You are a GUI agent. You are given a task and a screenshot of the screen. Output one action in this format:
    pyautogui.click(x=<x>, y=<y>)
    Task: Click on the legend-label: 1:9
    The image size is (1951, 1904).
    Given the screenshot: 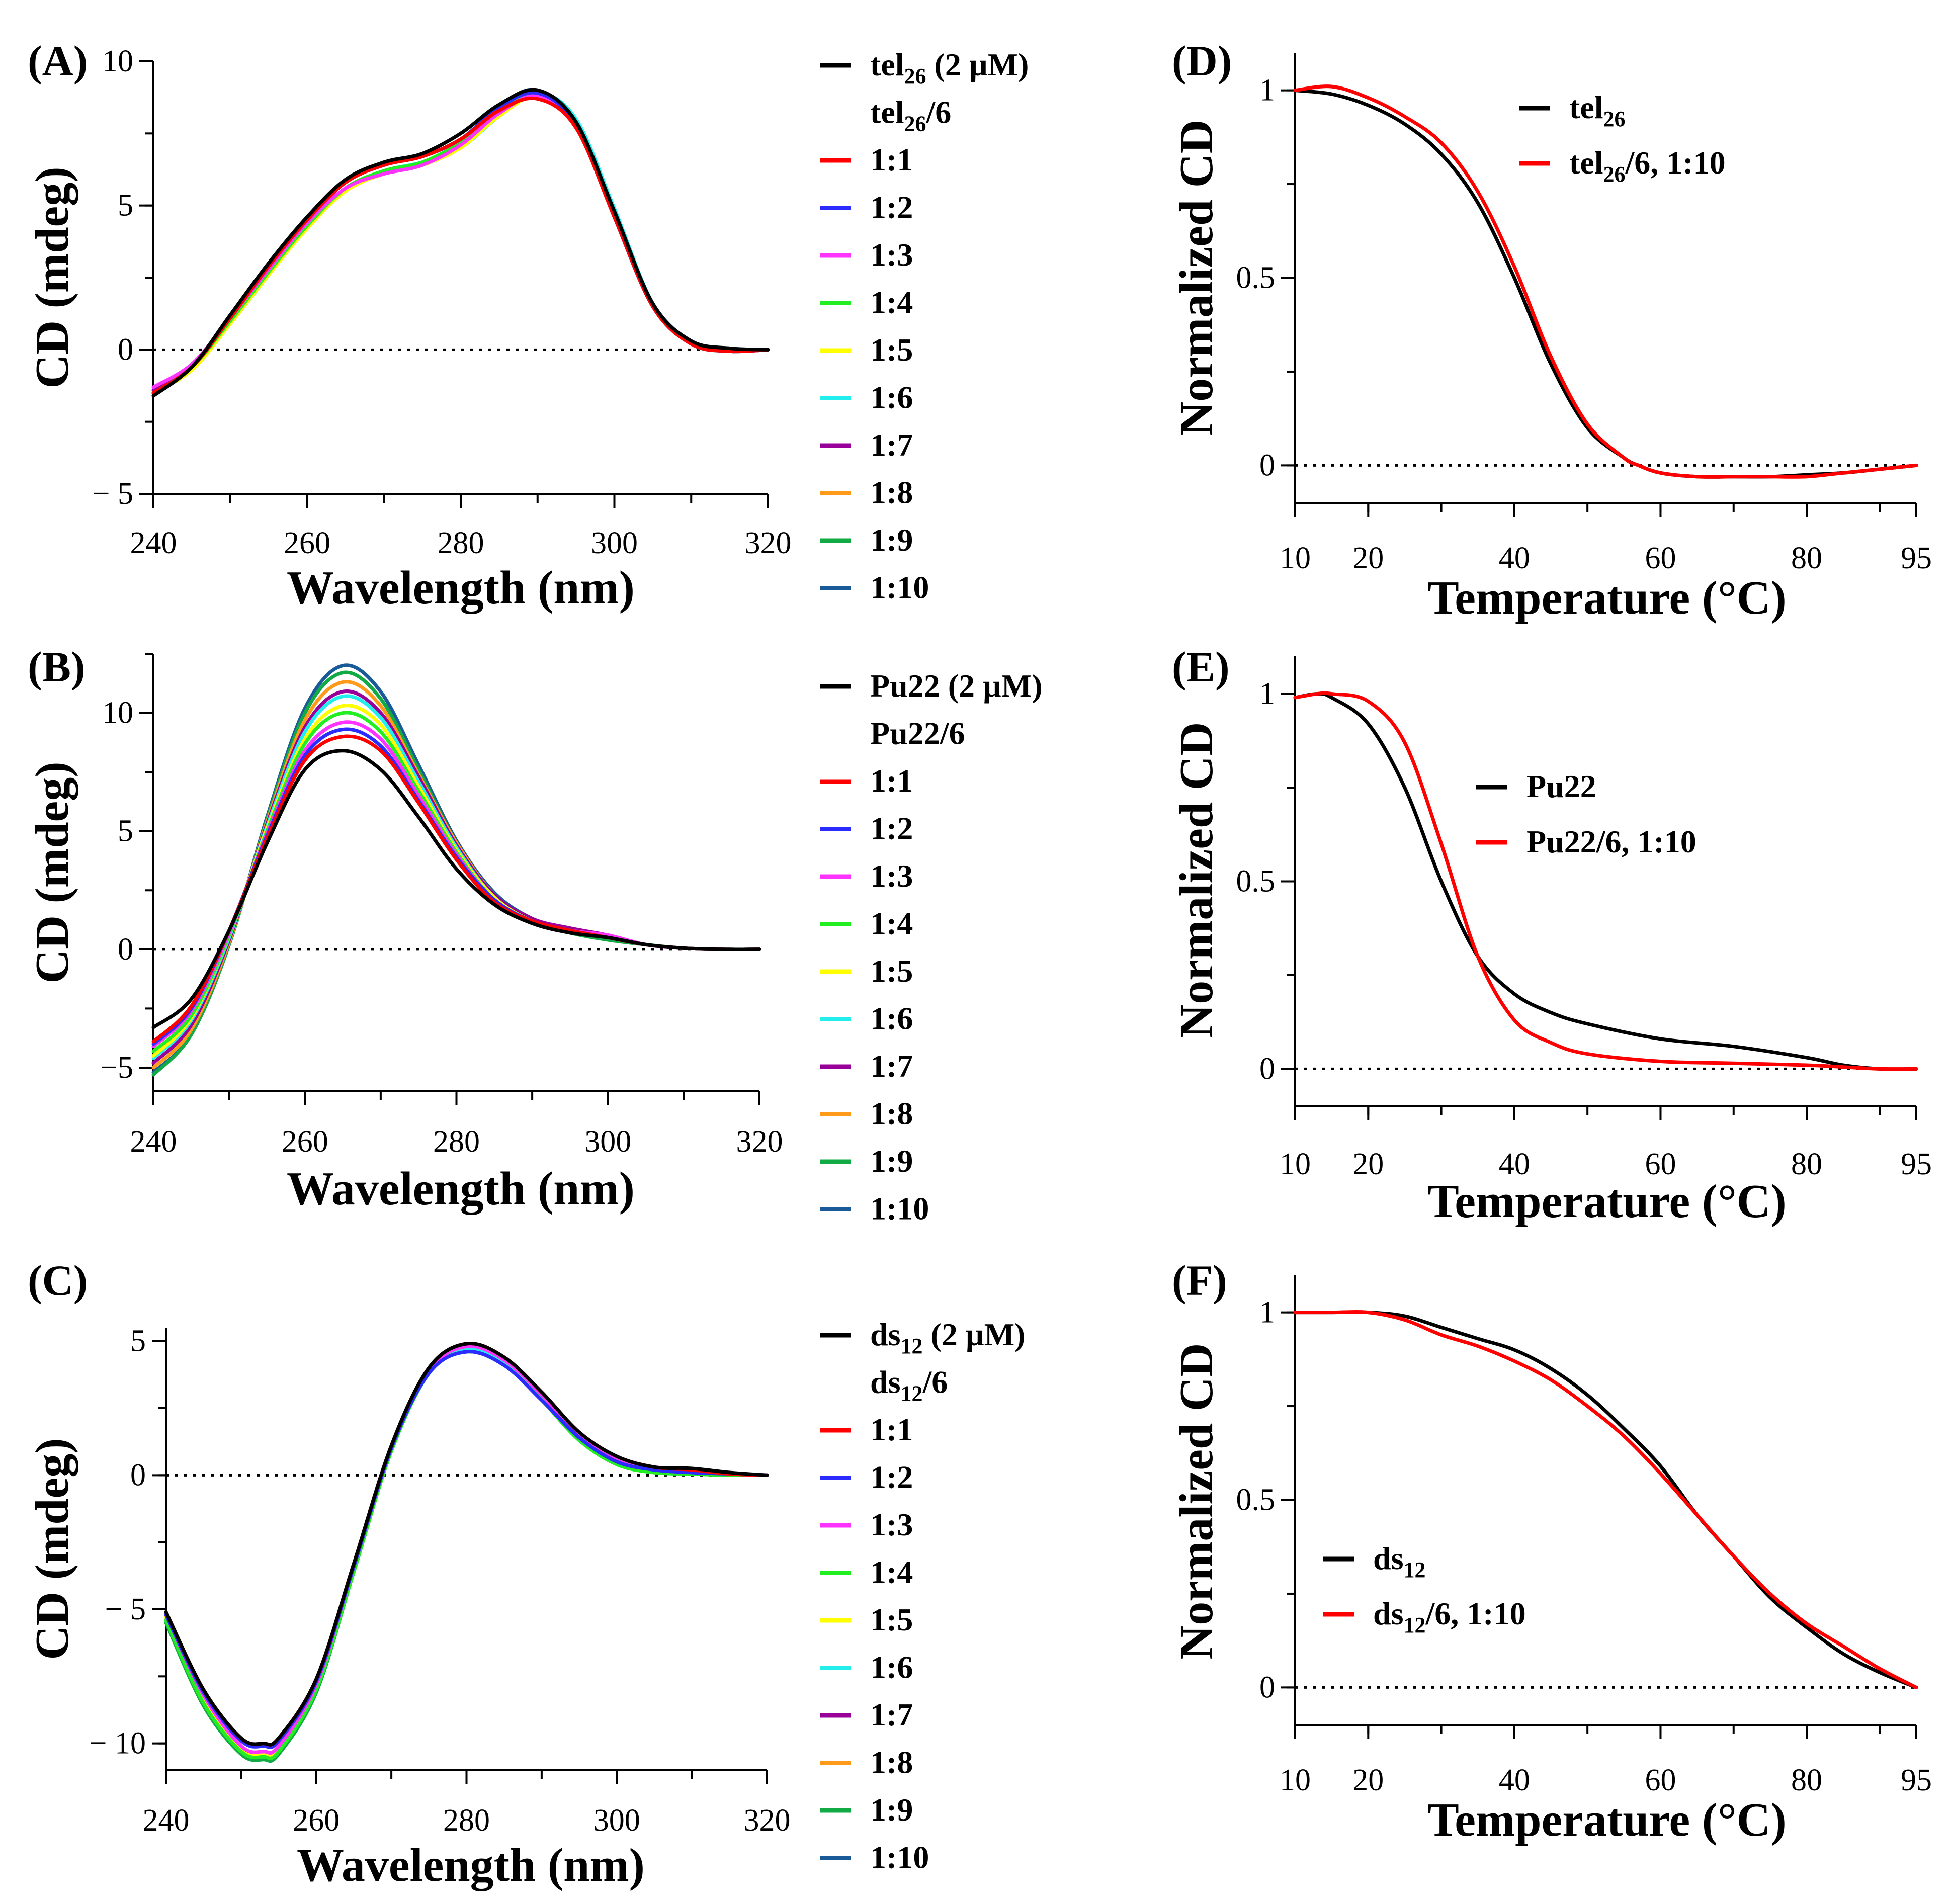 What is the action you would take?
    pyautogui.click(x=891, y=1161)
    